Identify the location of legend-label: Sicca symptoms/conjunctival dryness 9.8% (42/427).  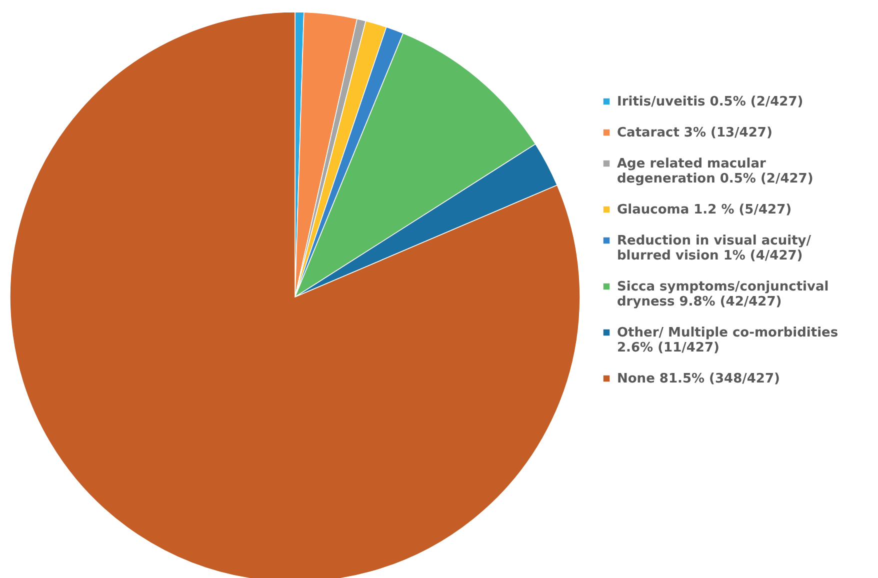
(723, 295).